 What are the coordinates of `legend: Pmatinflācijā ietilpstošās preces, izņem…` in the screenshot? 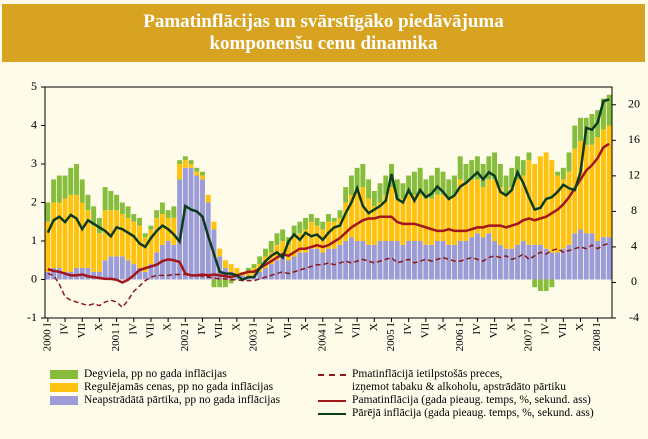 It's located at (480, 394).